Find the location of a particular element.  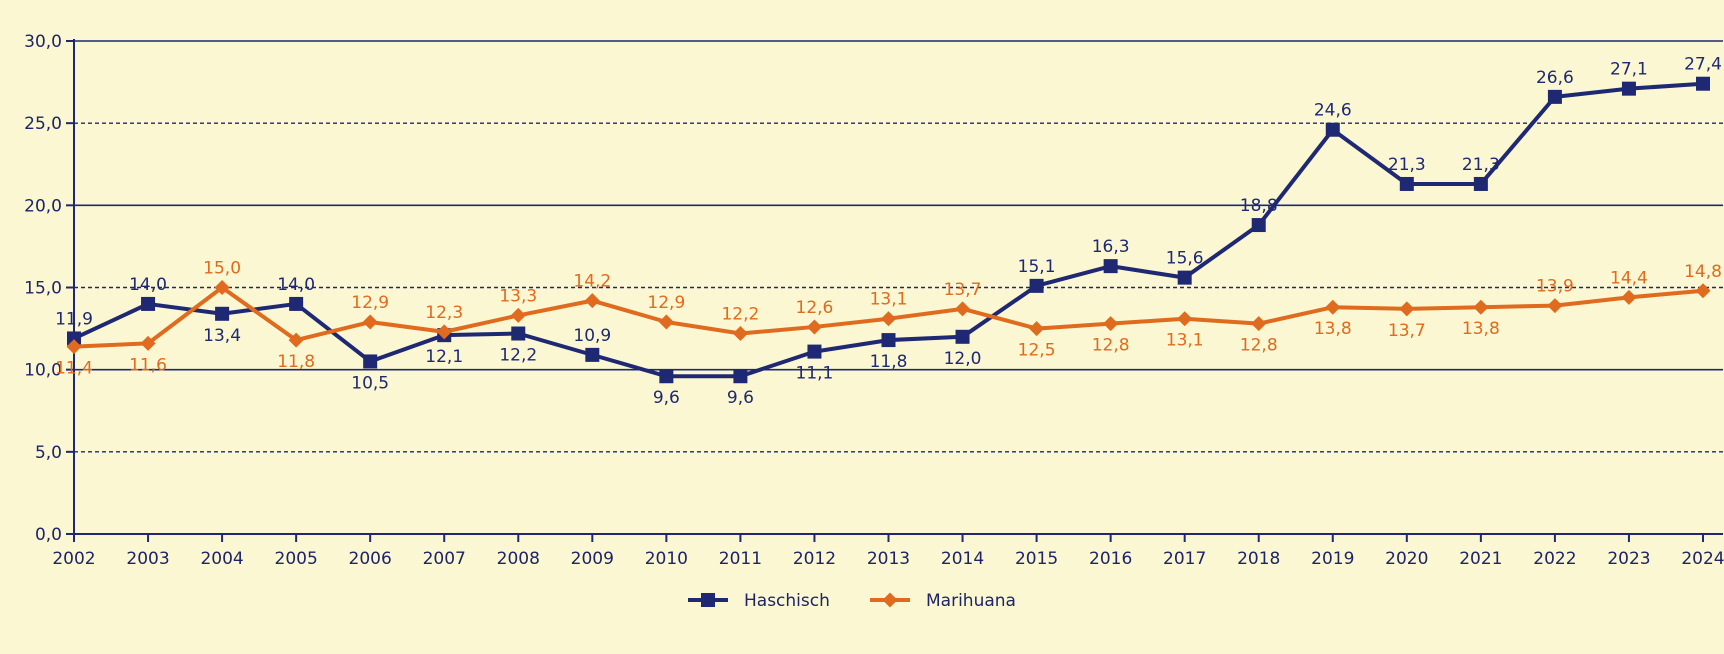

x-tick-label: 2008 is located at coordinates (518, 559).